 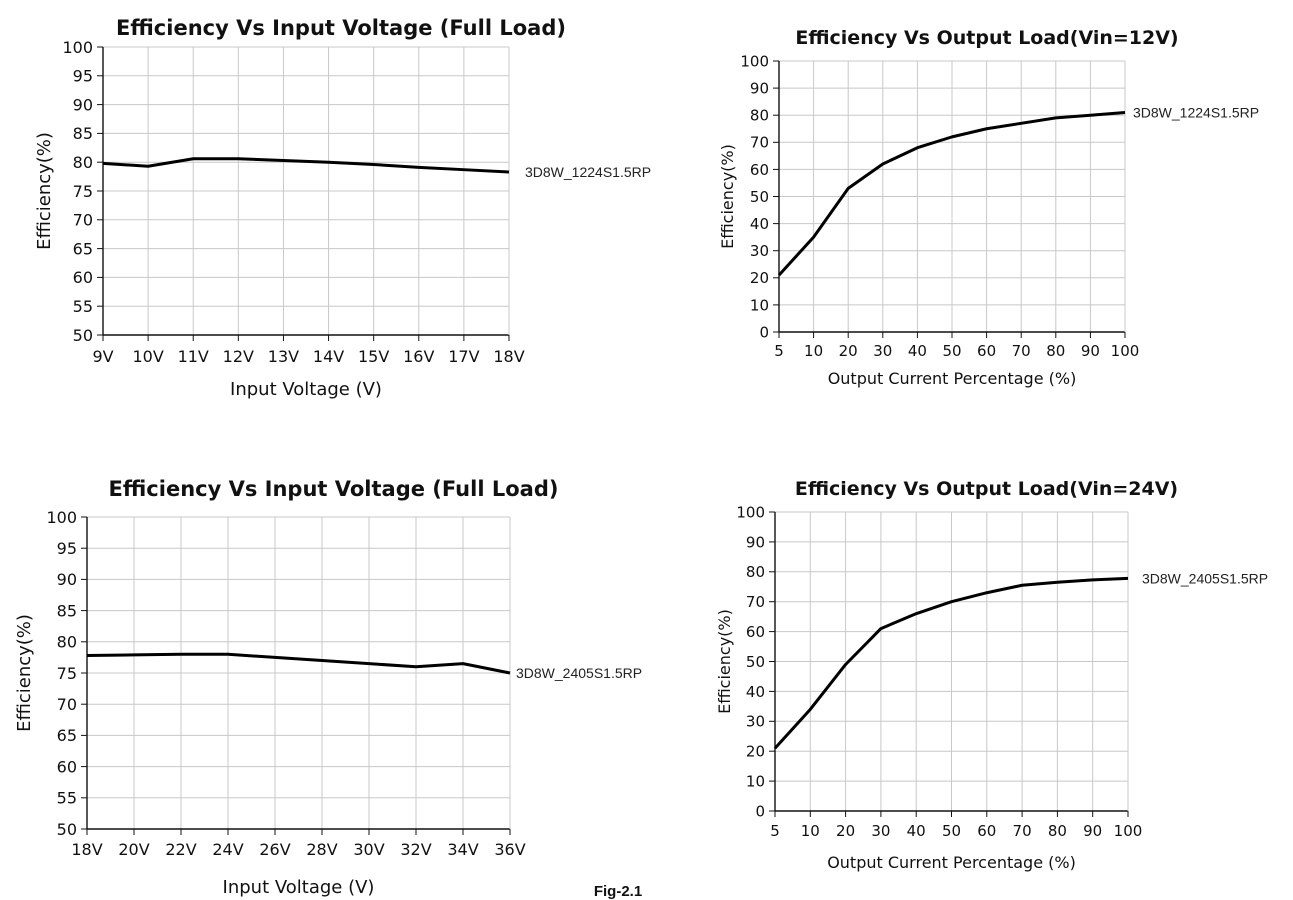 I want to click on chart-title: Efficiency Vs Input Voltage (Full Load), so click(x=334, y=489).